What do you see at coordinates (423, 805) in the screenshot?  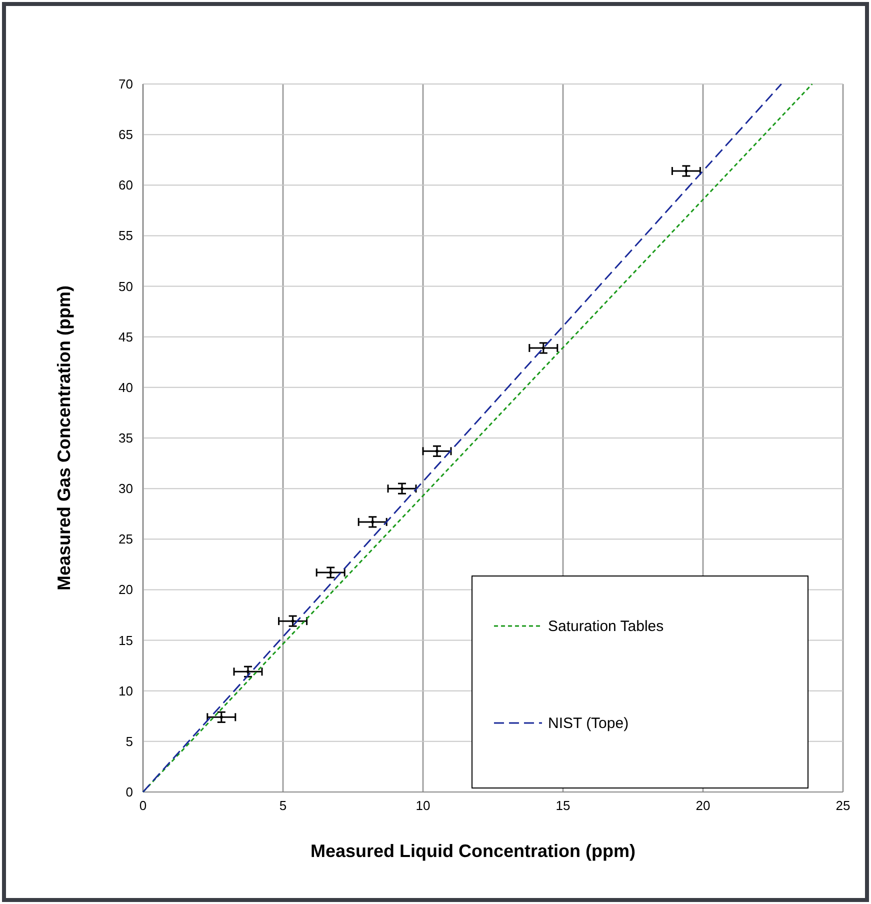 I see `x-tick-label: 10` at bounding box center [423, 805].